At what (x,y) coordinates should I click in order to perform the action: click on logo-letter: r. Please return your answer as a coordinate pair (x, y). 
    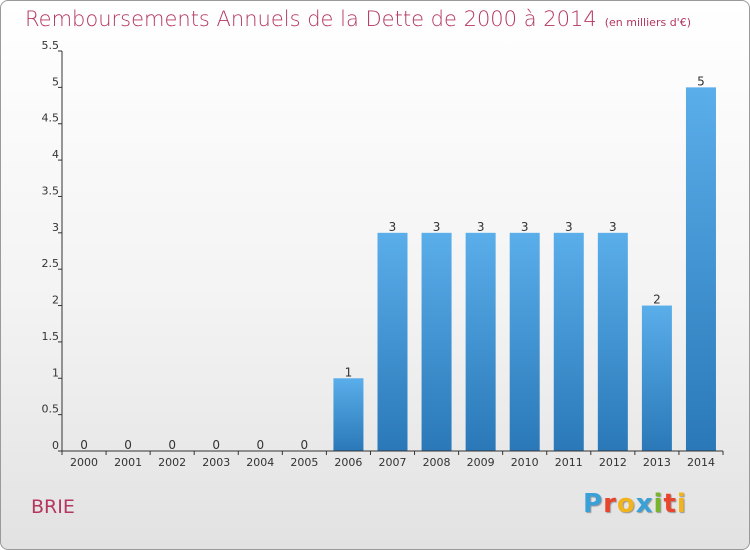
    Looking at the image, I should click on (610, 504).